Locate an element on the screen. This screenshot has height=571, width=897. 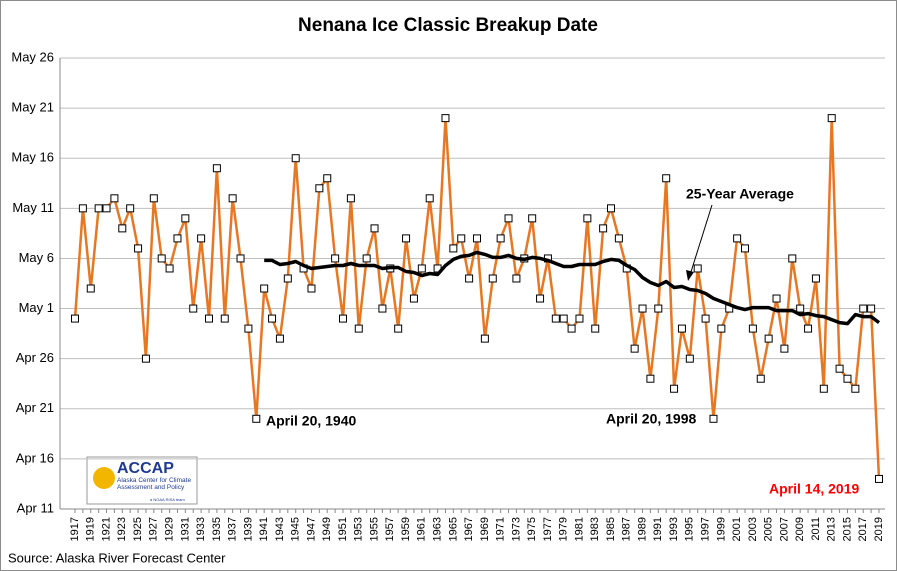
x-tick-label: 1947 is located at coordinates (311, 529).